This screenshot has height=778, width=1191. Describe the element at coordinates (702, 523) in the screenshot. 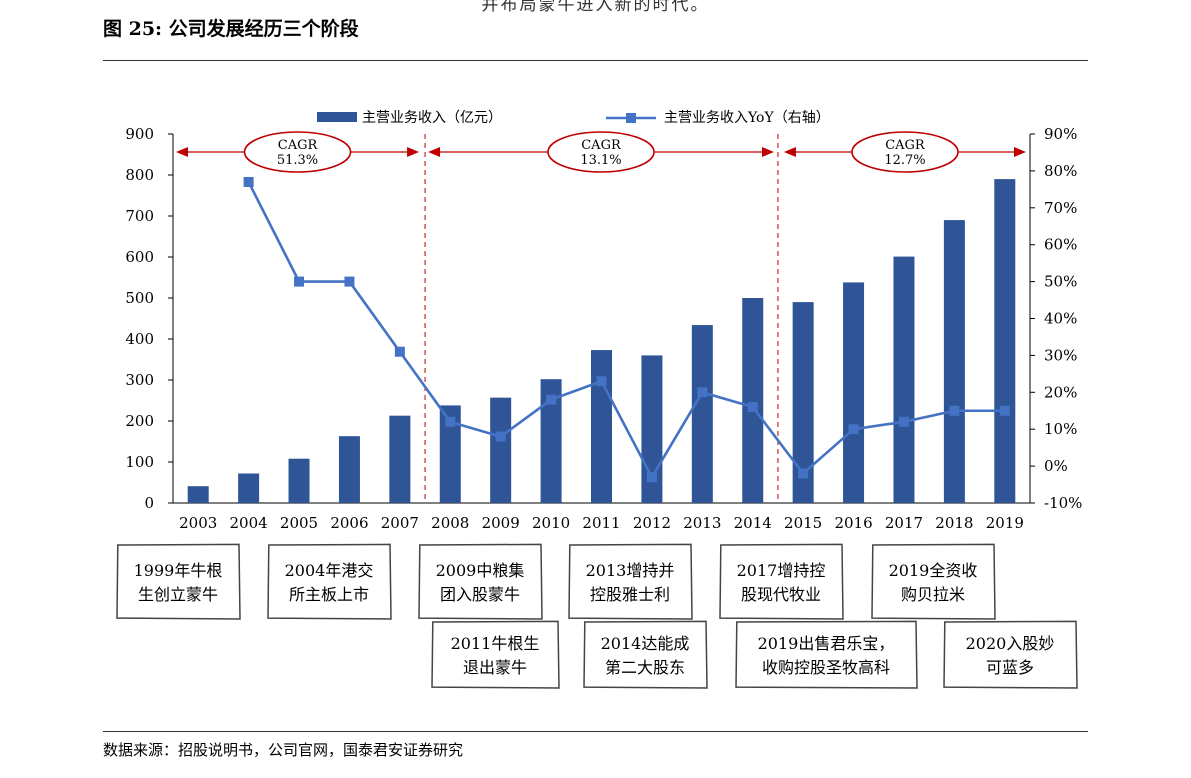

I see `x-axis-tick-label: 2013` at that location.